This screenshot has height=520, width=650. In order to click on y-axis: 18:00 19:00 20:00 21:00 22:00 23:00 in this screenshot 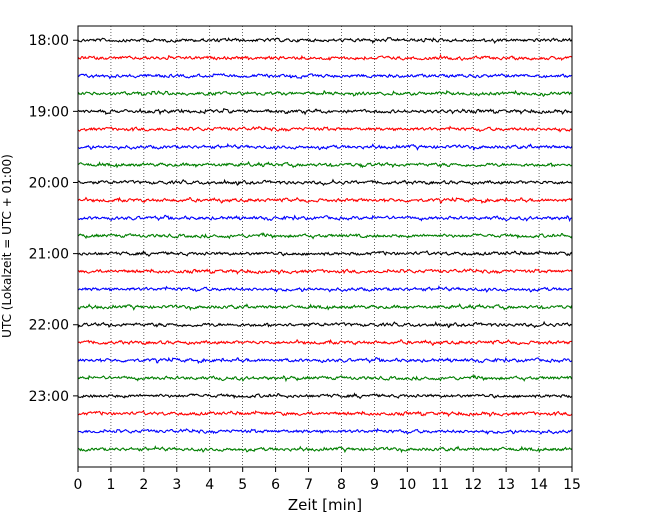, I will do `click(53, 219)`.